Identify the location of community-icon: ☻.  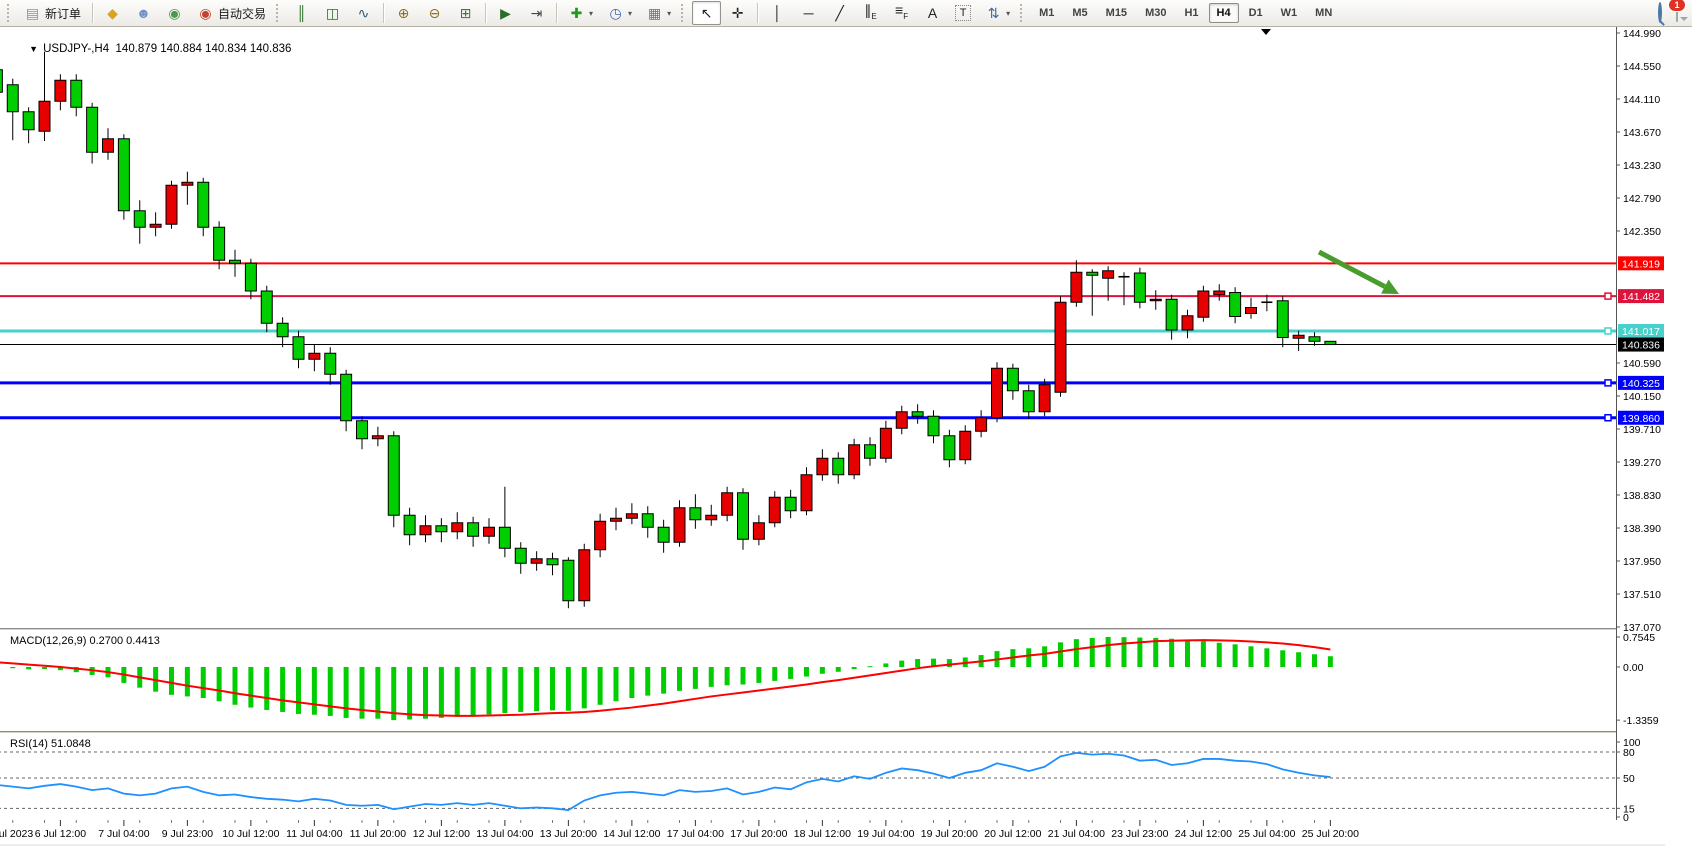
(143, 13).